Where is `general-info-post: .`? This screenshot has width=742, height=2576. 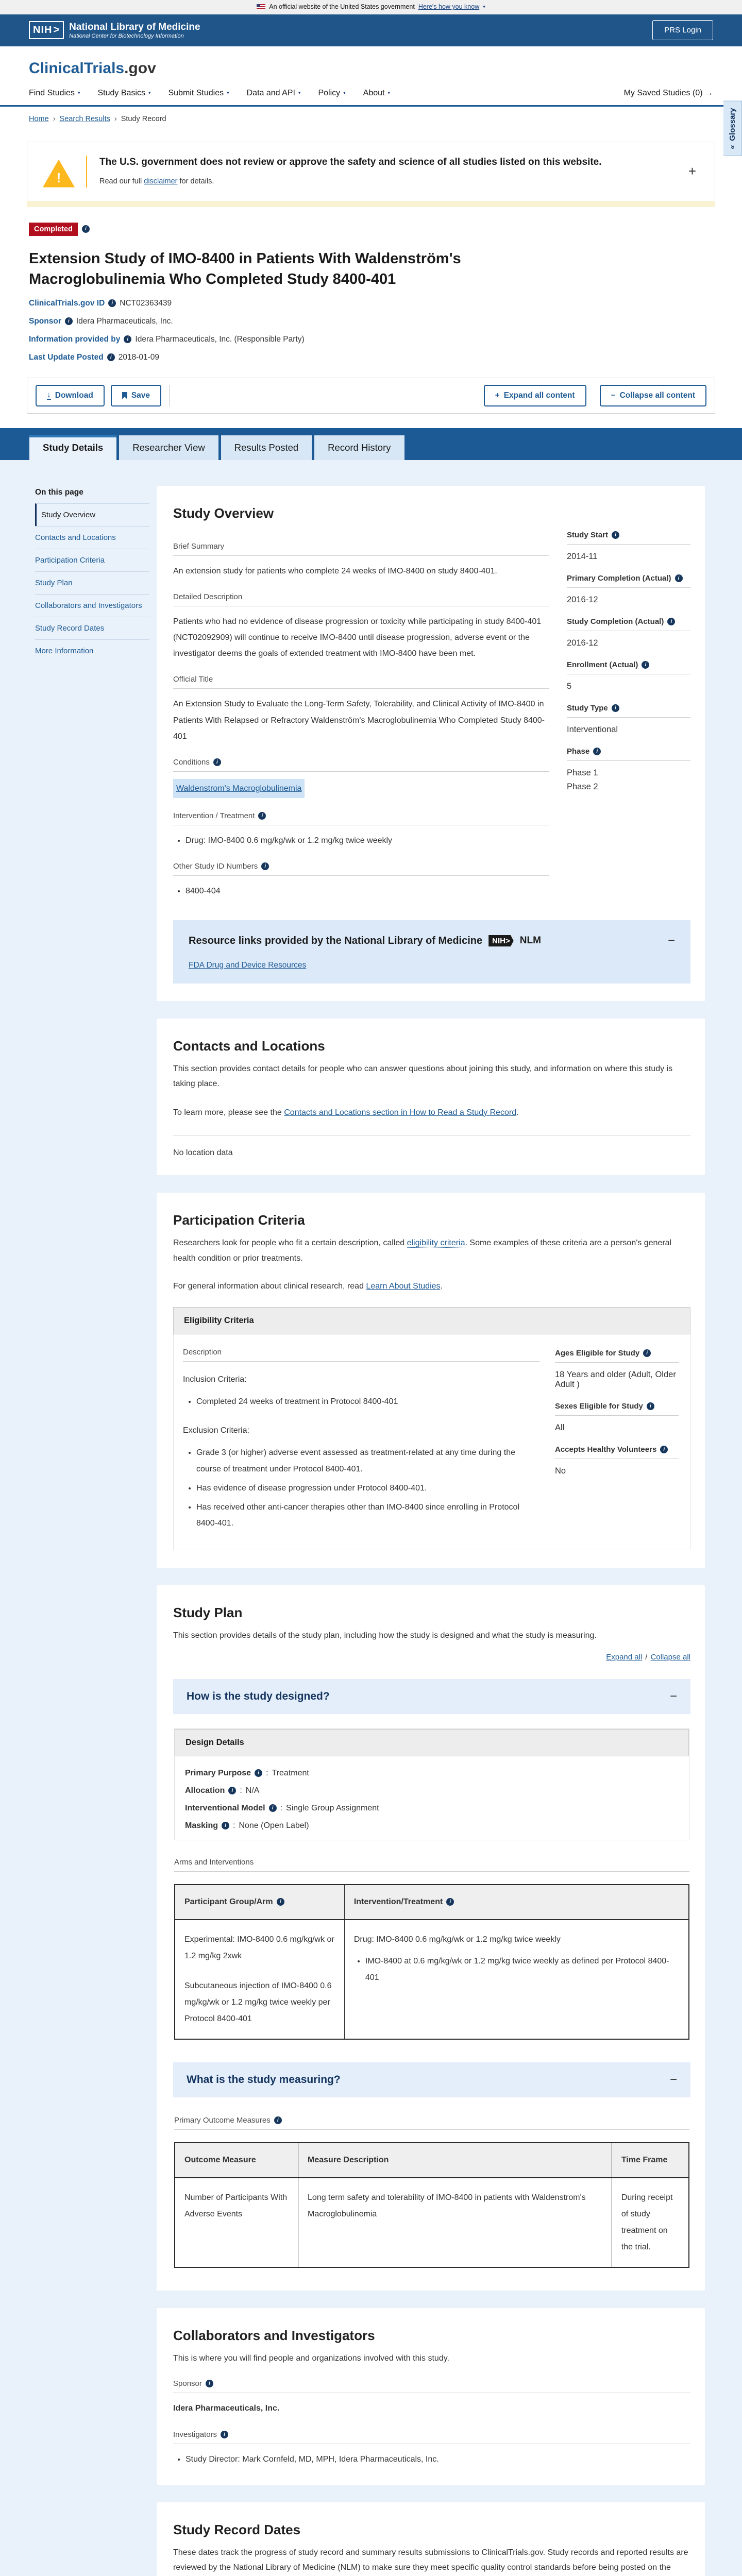 general-info-post: . is located at coordinates (441, 1286).